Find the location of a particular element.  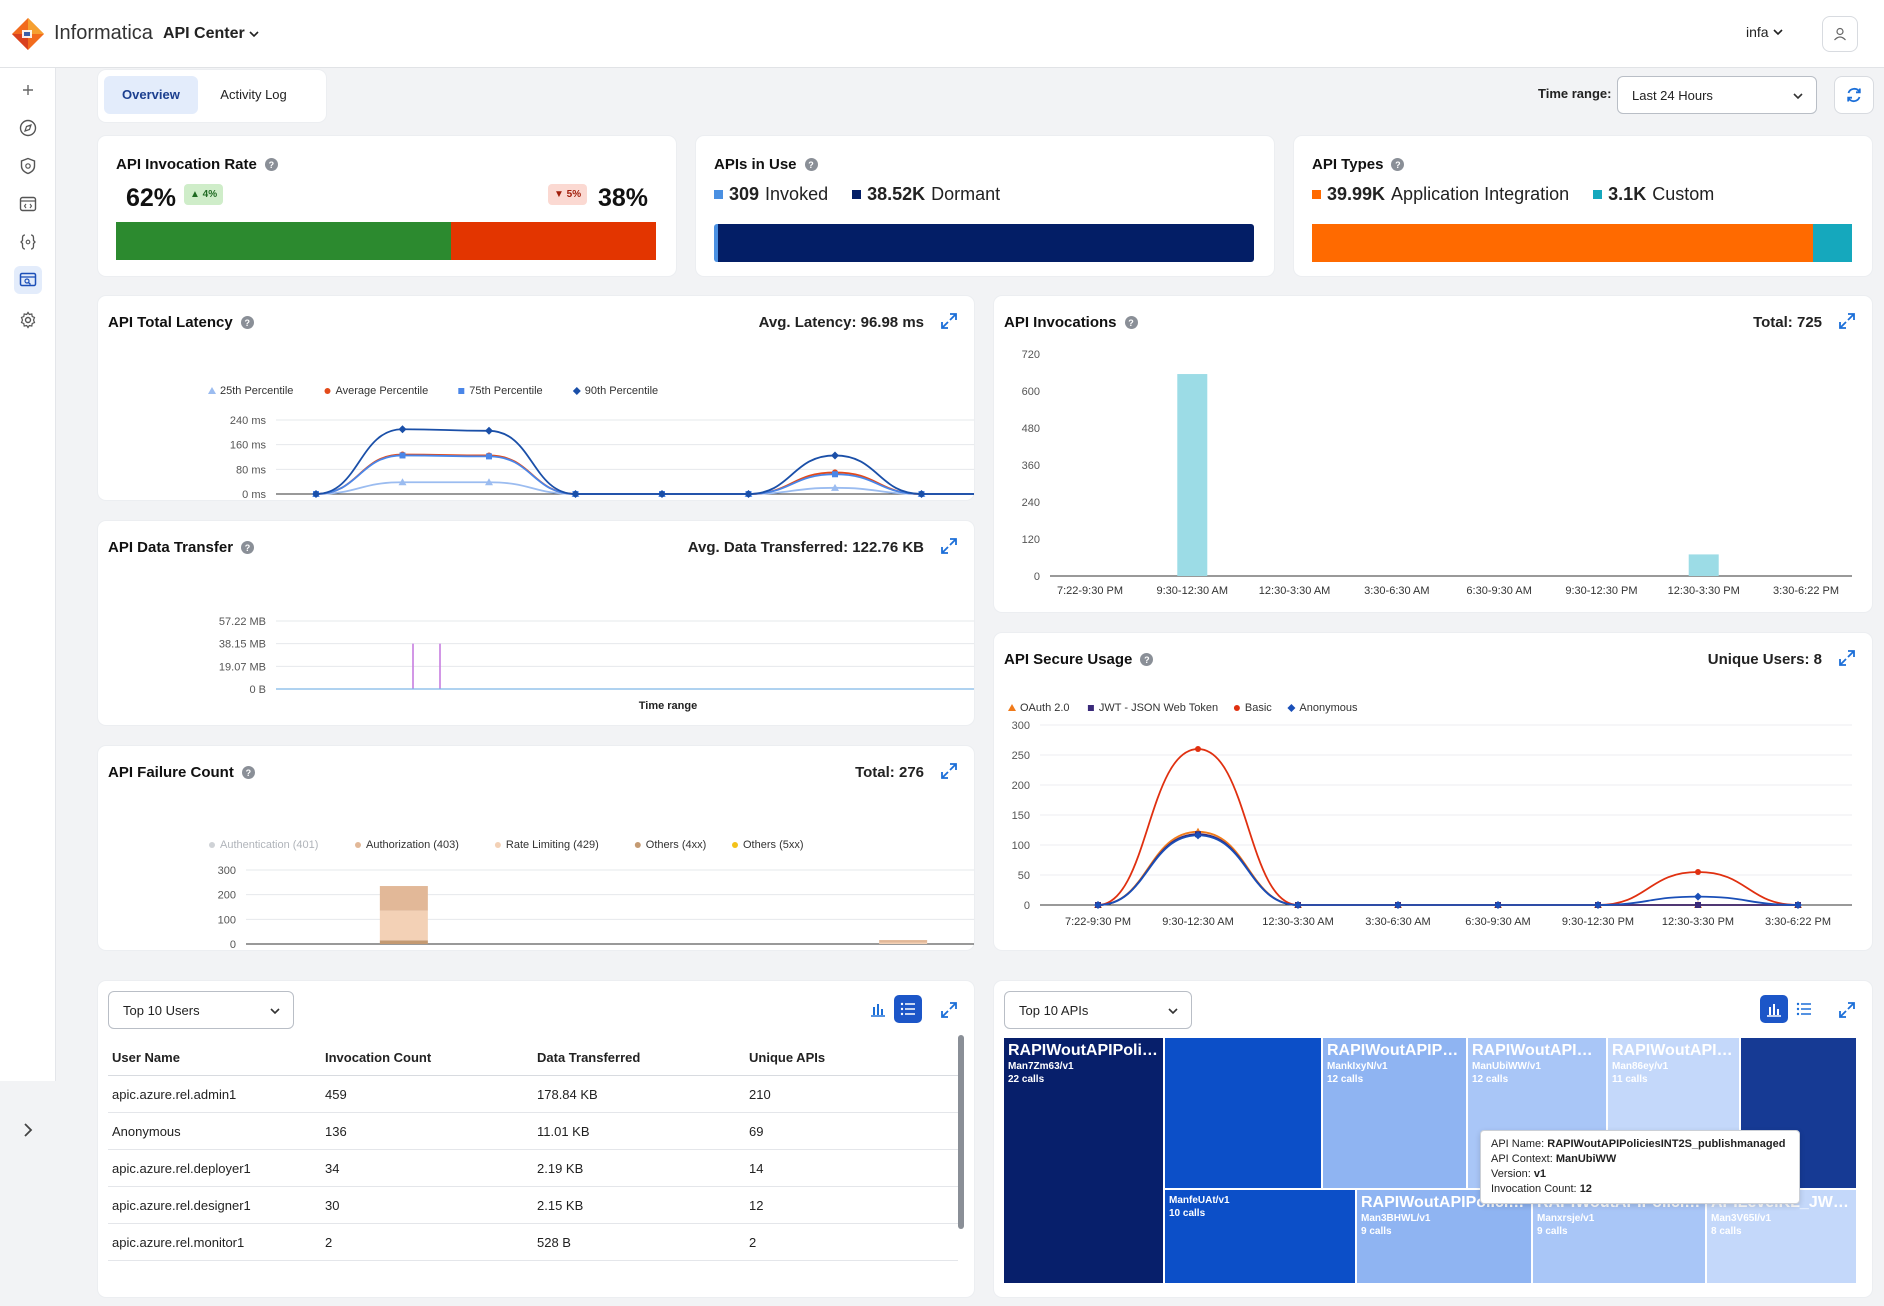

time-range-select: Last 24 Hours is located at coordinates (1717, 95).